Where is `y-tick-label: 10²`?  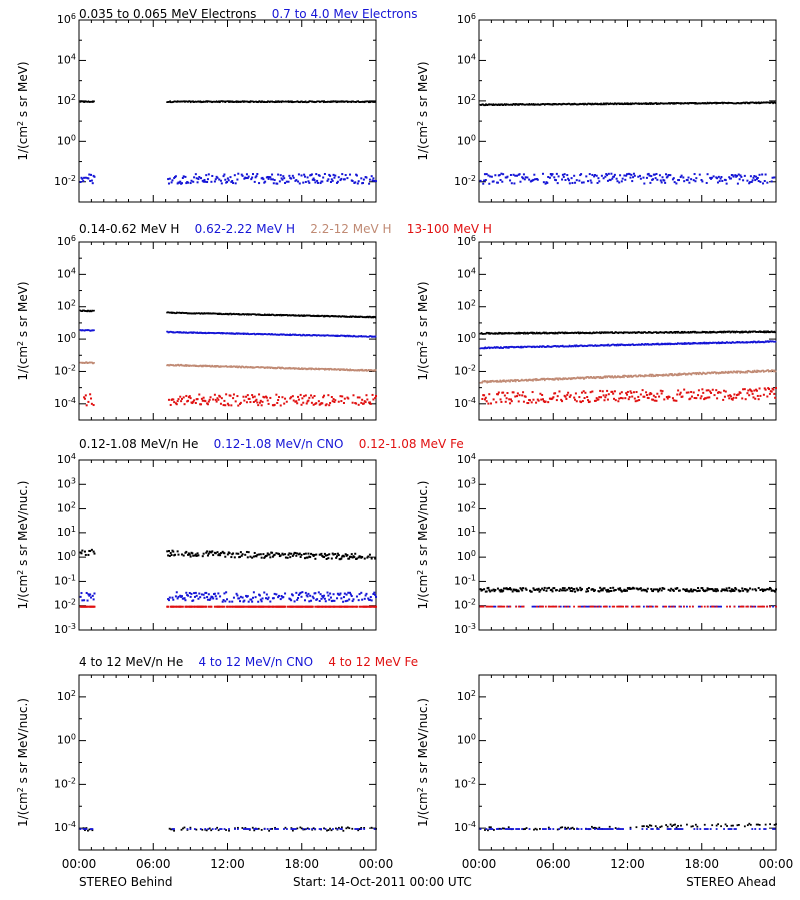
y-tick-label: 10² is located at coordinates (466, 99).